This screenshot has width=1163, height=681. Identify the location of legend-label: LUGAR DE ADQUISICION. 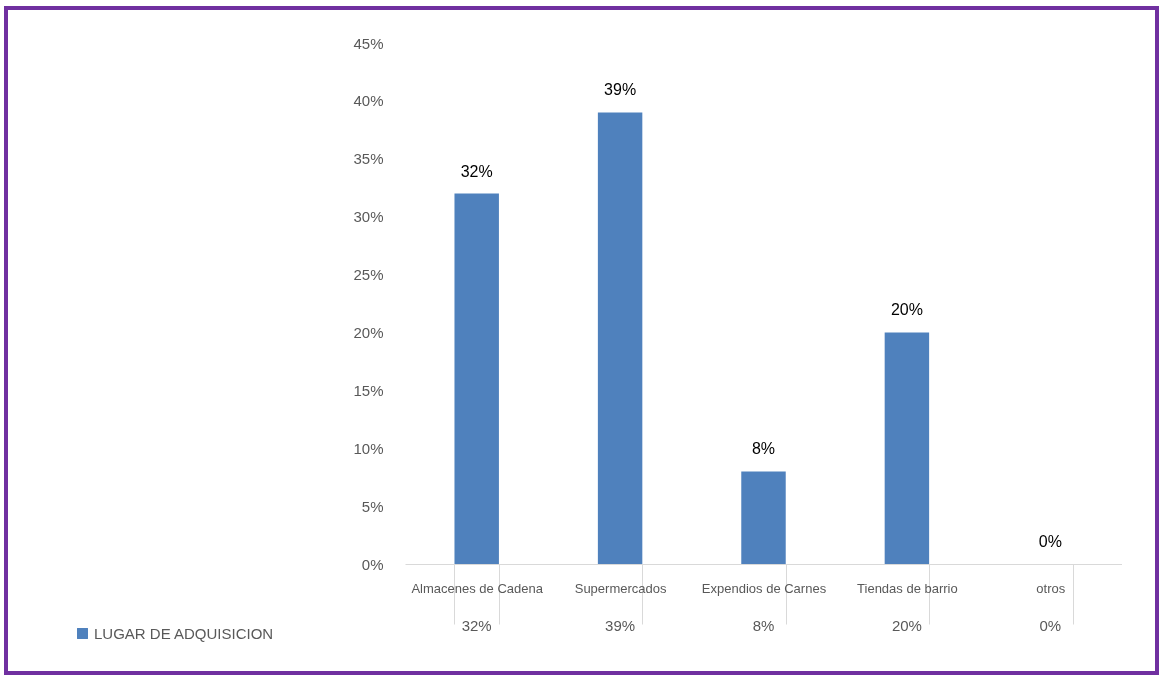
(184, 633).